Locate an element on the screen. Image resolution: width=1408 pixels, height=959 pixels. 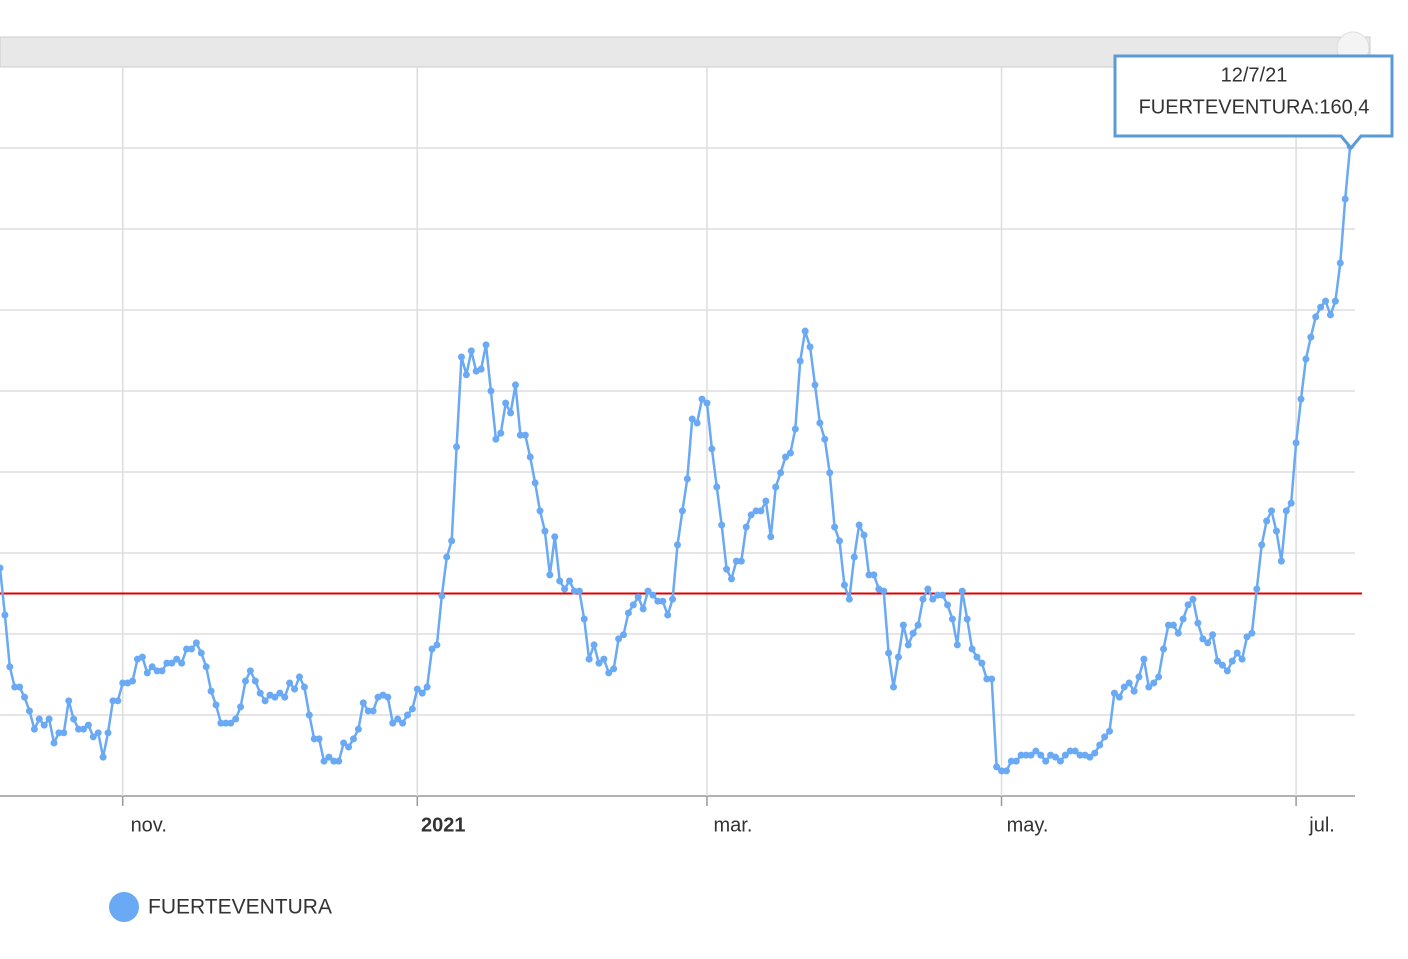
legend-label: FUERTEVENTURA is located at coordinates (240, 907).